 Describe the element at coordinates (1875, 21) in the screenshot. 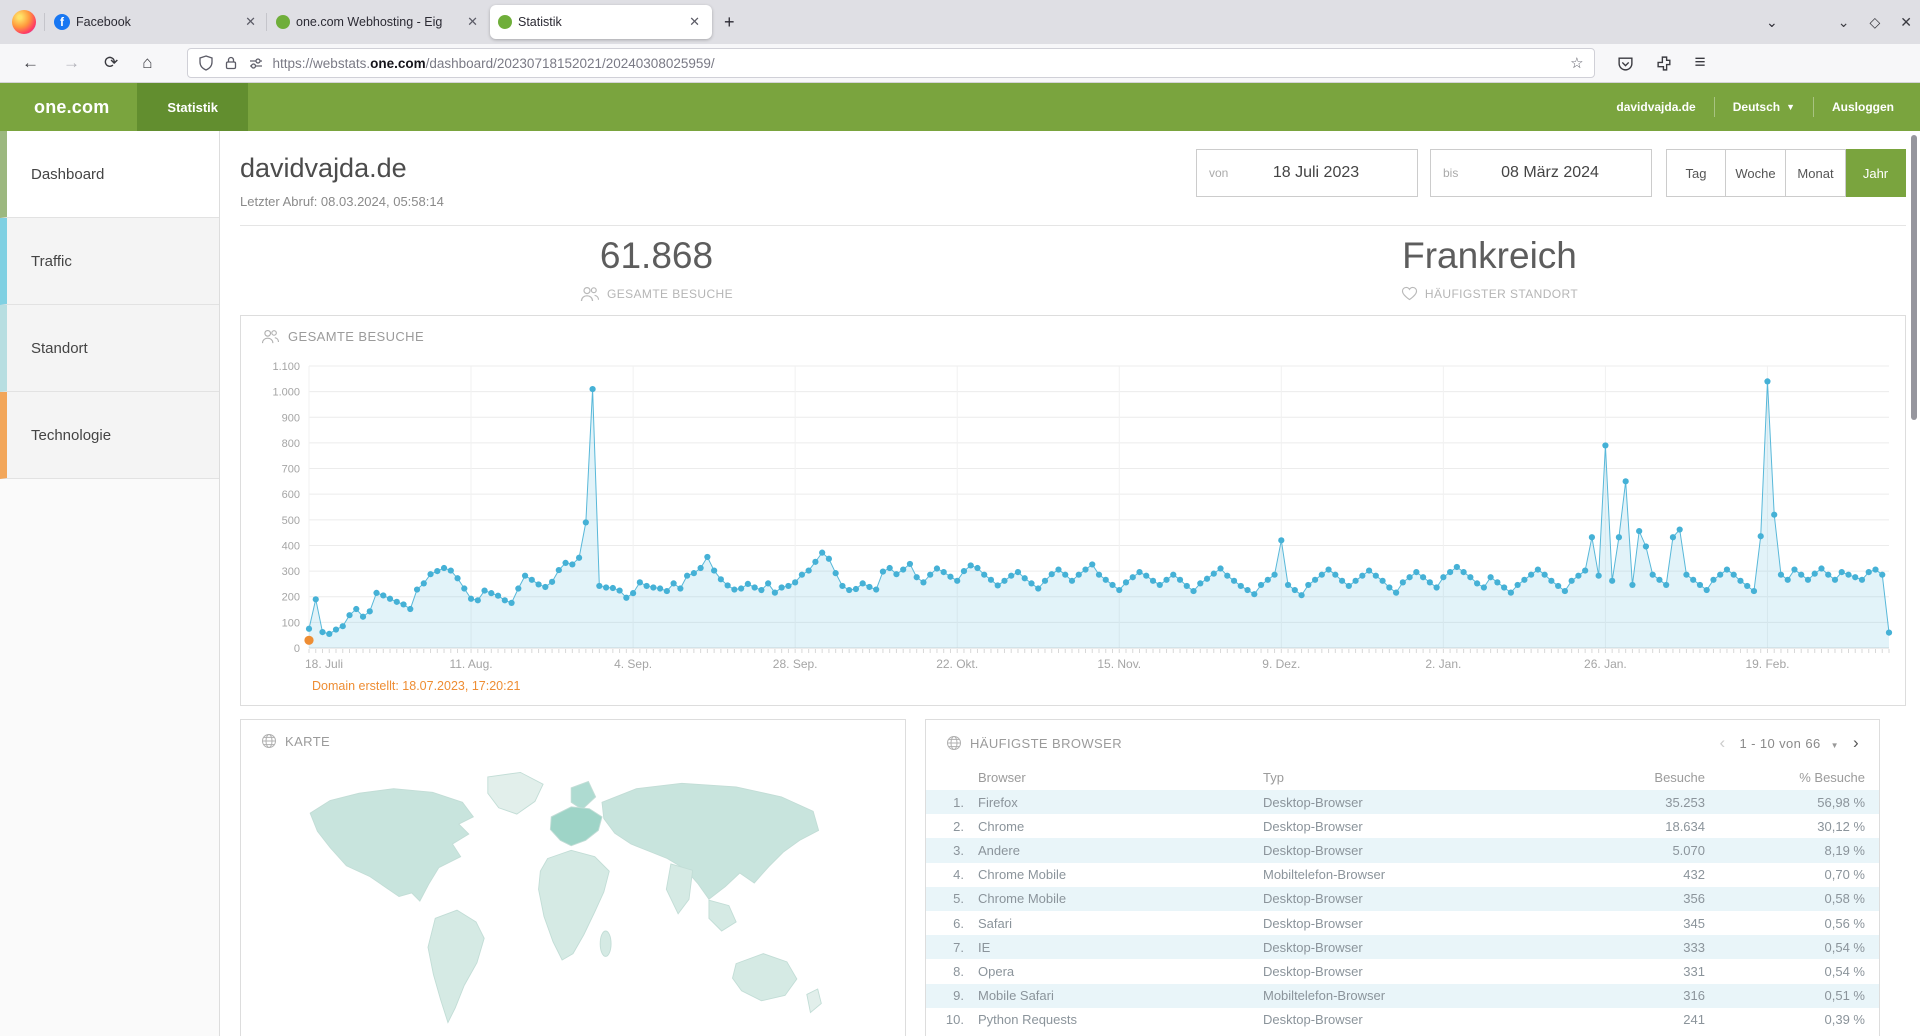

I see `window-maximize-icon: ◇` at that location.